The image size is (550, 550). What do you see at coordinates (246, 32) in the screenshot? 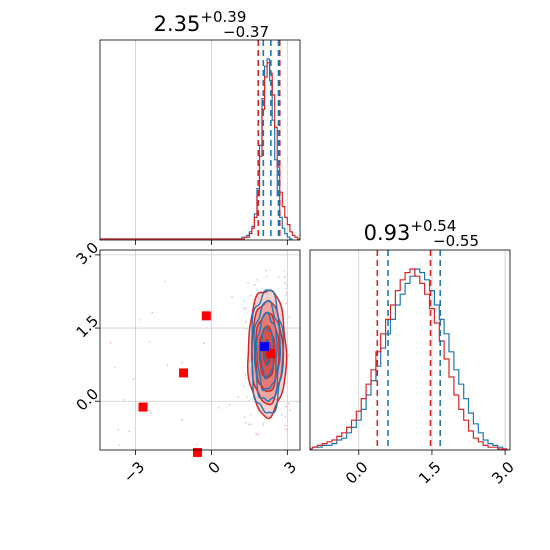
I see `title-minus: −0.37` at bounding box center [246, 32].